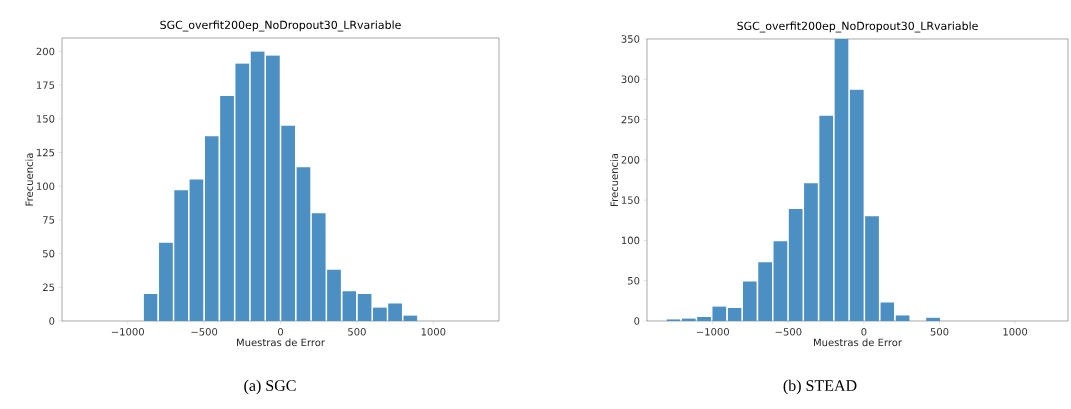 The image size is (1071, 409). I want to click on y-tick-label: 300, so click(630, 79).